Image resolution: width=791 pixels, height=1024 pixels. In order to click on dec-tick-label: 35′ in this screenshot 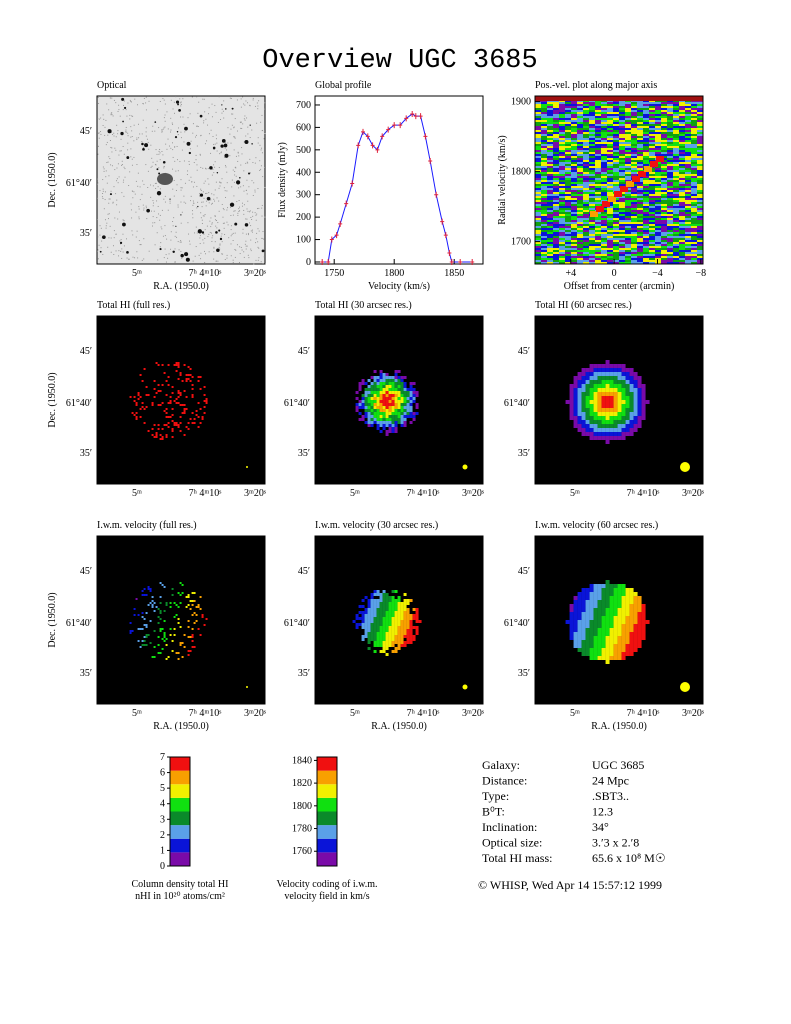, I will do `click(524, 453)`.